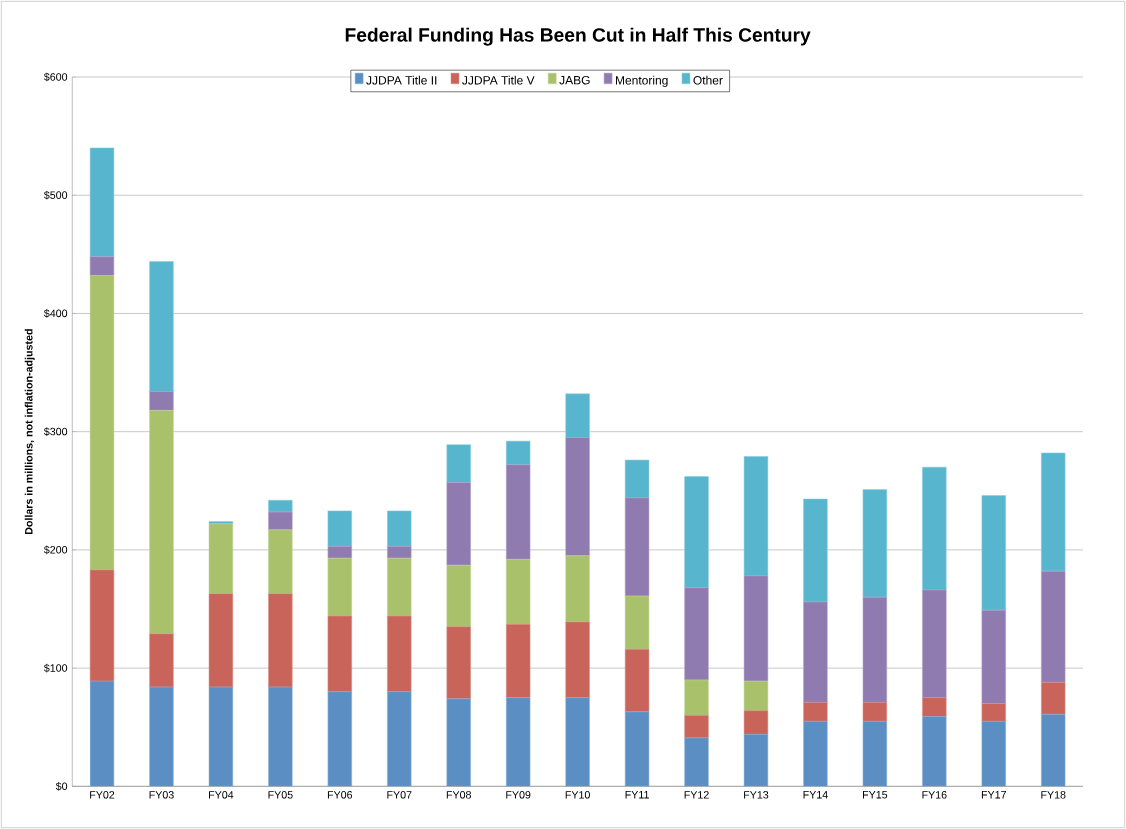  What do you see at coordinates (102, 795) in the screenshot?
I see `x-tick-label: FY02` at bounding box center [102, 795].